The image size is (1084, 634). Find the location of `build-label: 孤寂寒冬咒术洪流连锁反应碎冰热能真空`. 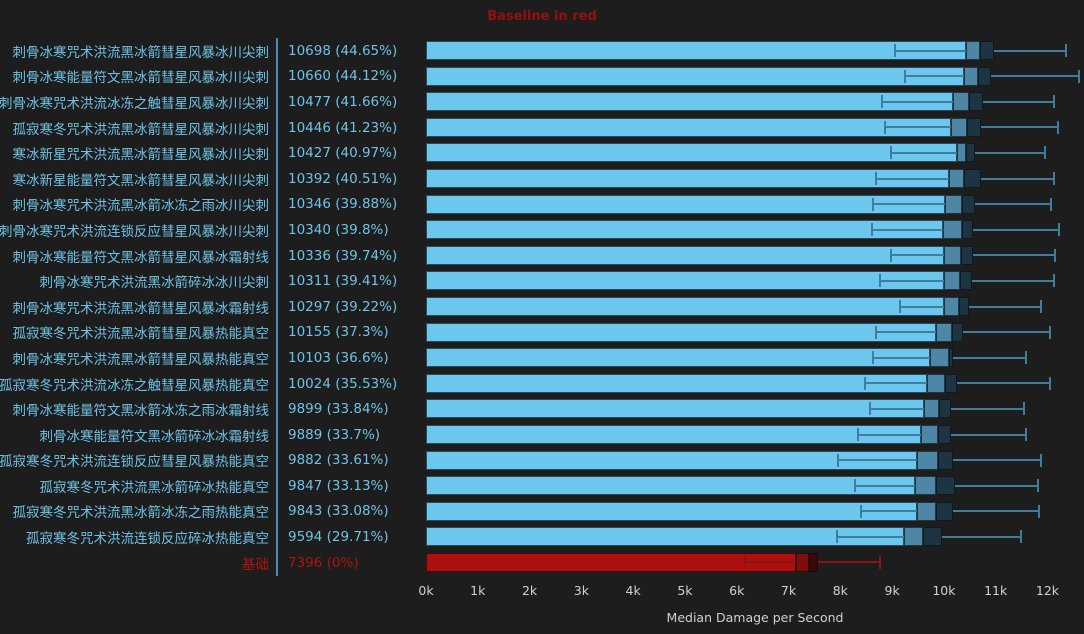

build-label: 孤寂寒冬咒术洪流连锁反应碎冰热能真空 is located at coordinates (147, 539).